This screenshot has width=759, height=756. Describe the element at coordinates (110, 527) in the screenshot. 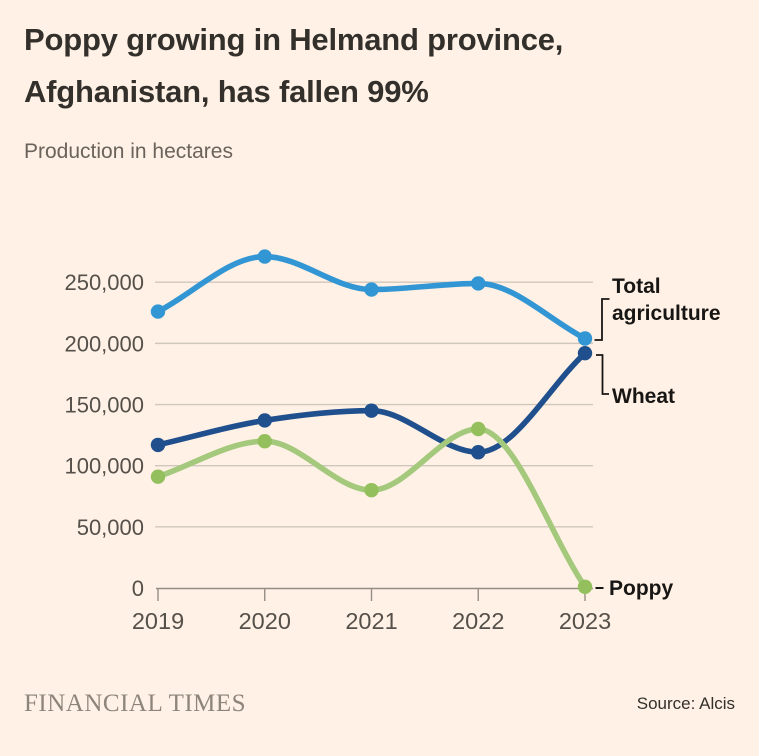

I see `y-axis-label: 50,000` at that location.